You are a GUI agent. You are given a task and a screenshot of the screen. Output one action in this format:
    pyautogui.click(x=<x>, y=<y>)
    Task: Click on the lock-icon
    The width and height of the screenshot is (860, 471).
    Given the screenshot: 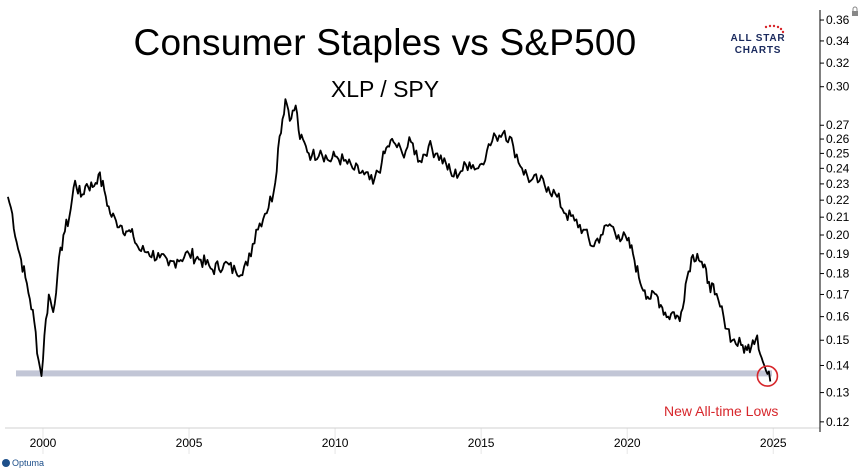 What is the action you would take?
    pyautogui.click(x=855, y=11)
    